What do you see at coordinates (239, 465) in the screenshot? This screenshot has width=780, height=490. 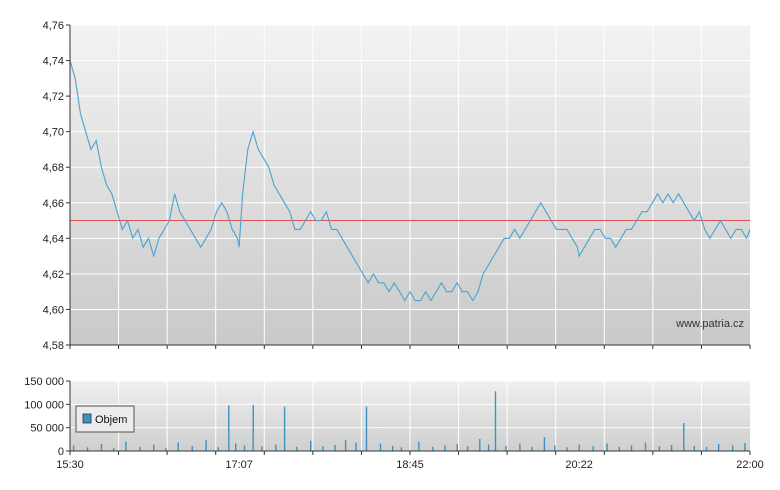 I see `volume-x-tick-label: 17:07` at bounding box center [239, 465].